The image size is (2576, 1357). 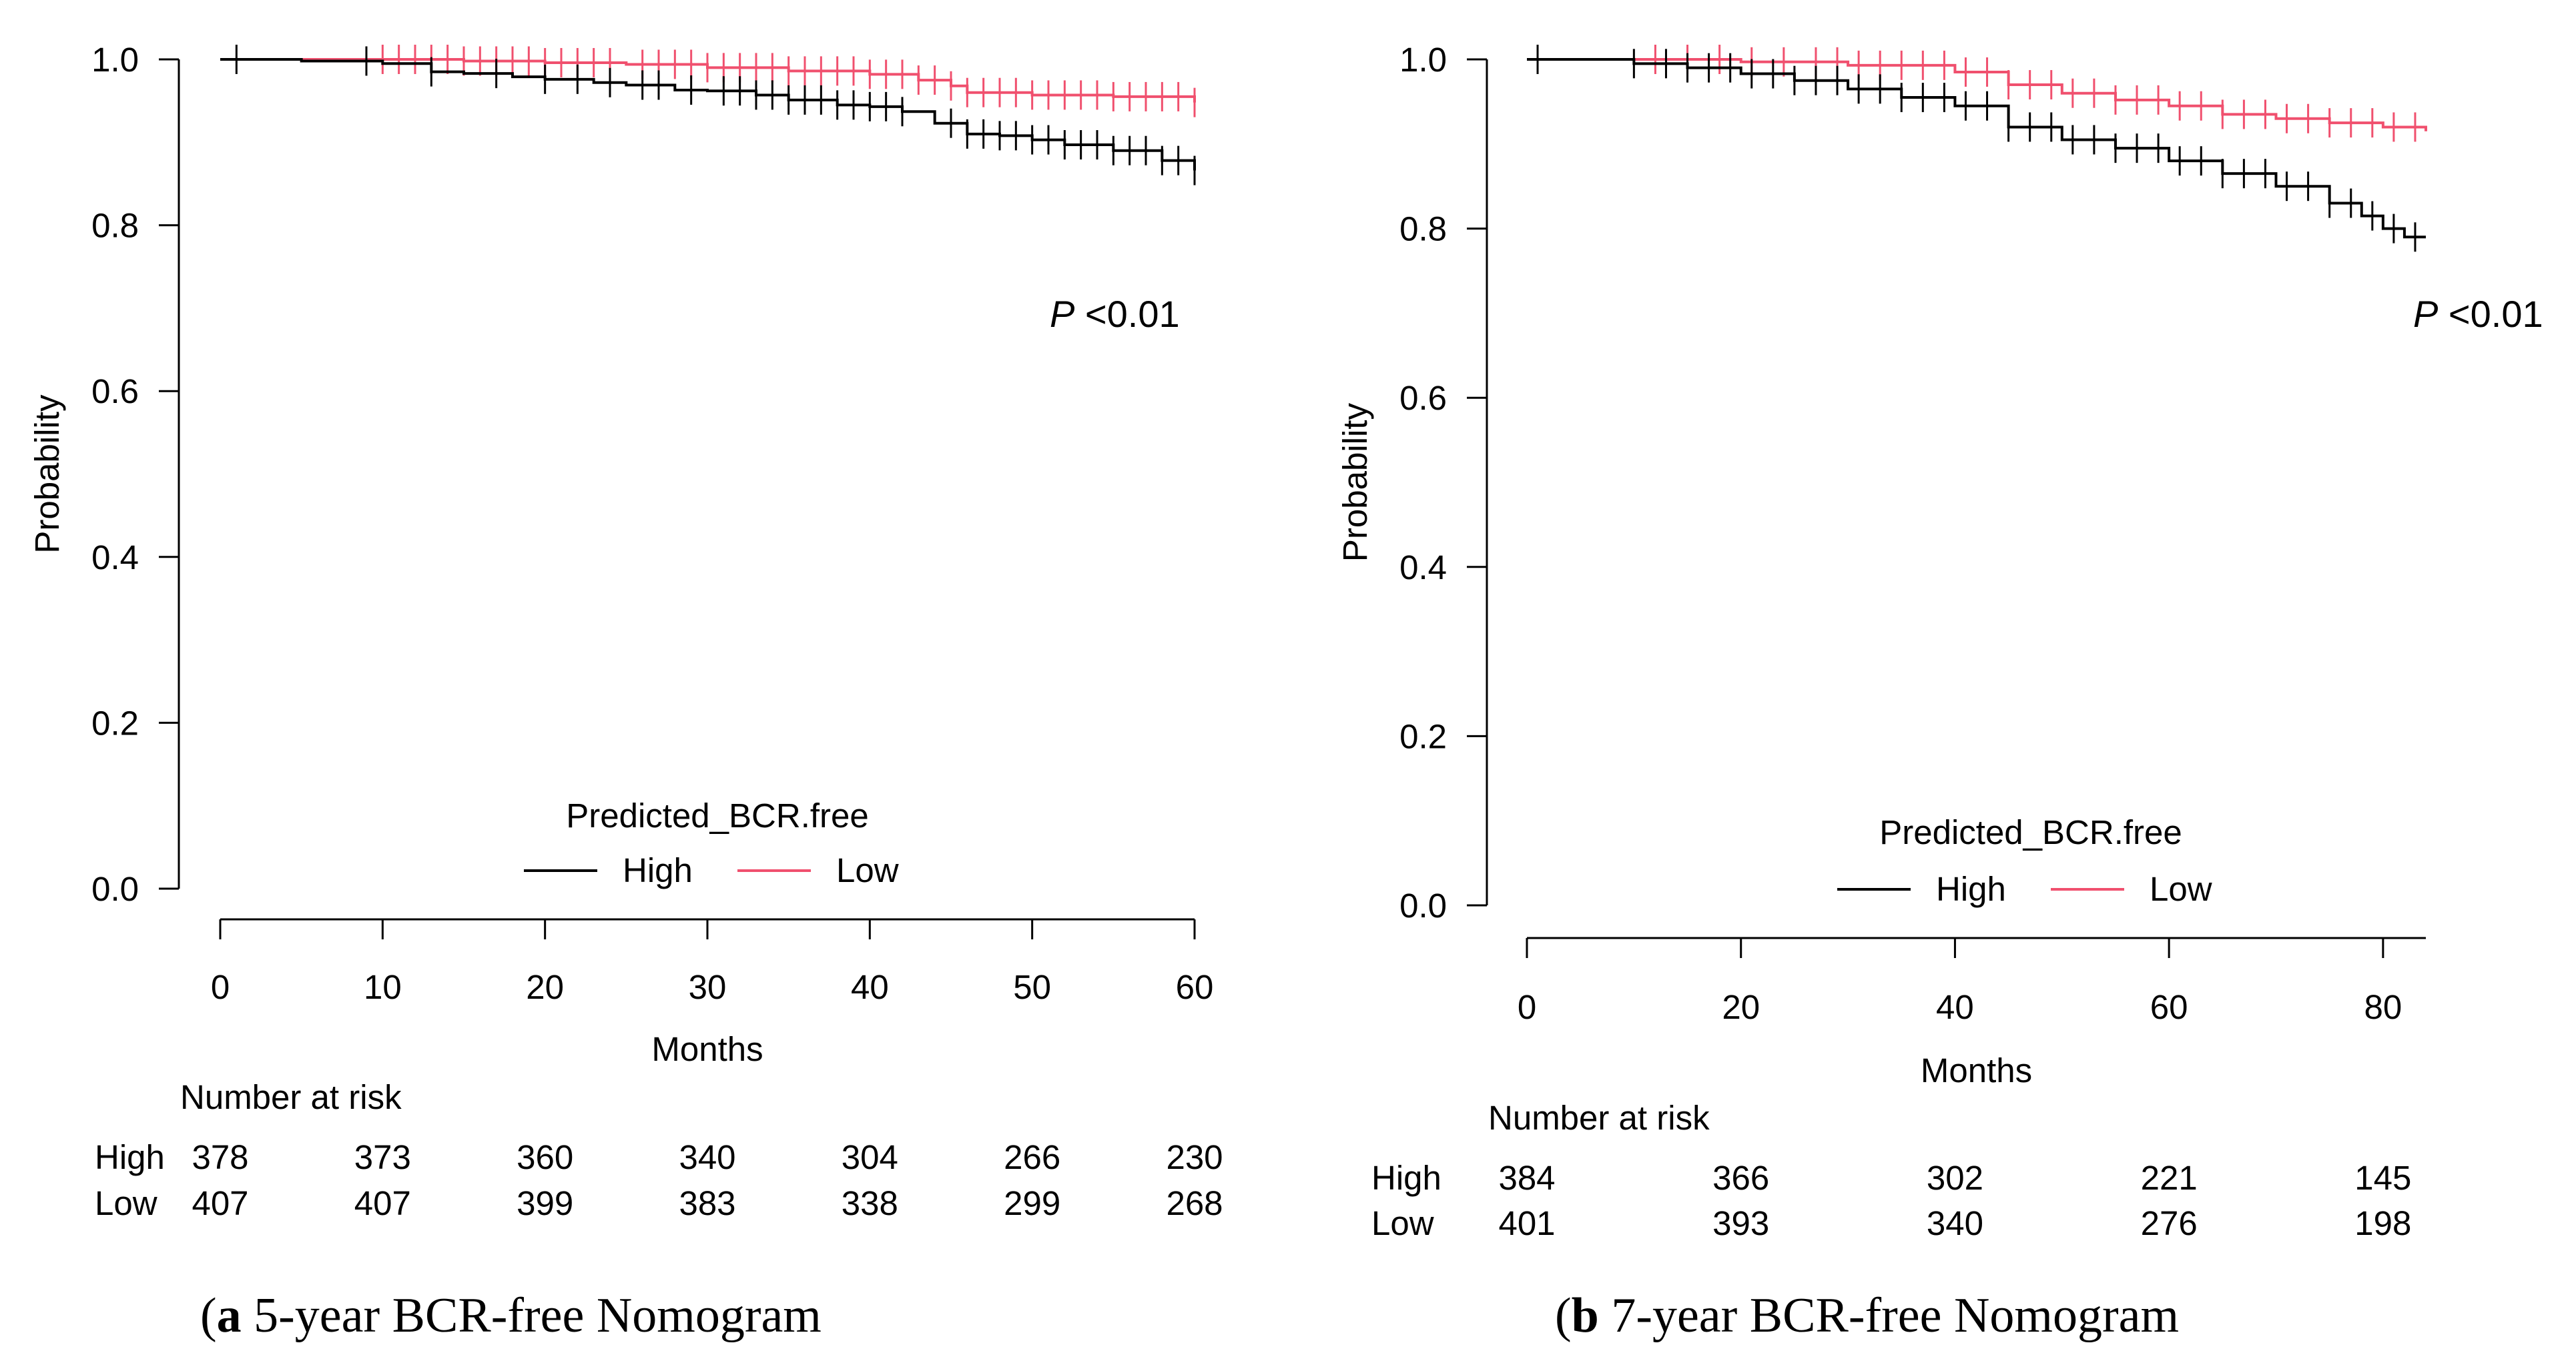 I want to click on risk-value-high-b-0: 384, so click(x=1526, y=1178).